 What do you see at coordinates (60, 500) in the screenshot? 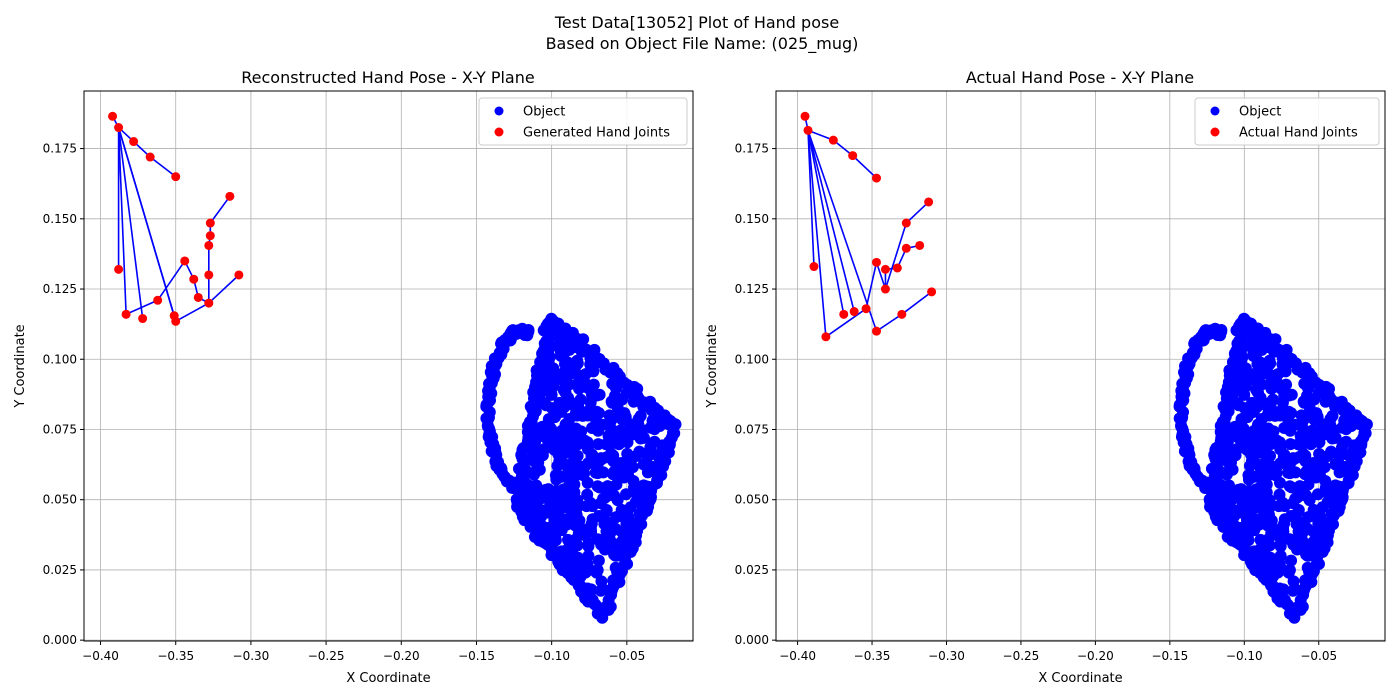
I see `y-tick-label: 0.050` at bounding box center [60, 500].